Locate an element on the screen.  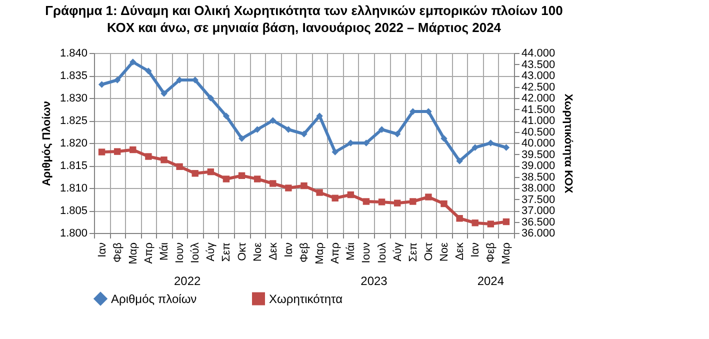
x-tick-label: Ιουλ is located at coordinates (382, 253).